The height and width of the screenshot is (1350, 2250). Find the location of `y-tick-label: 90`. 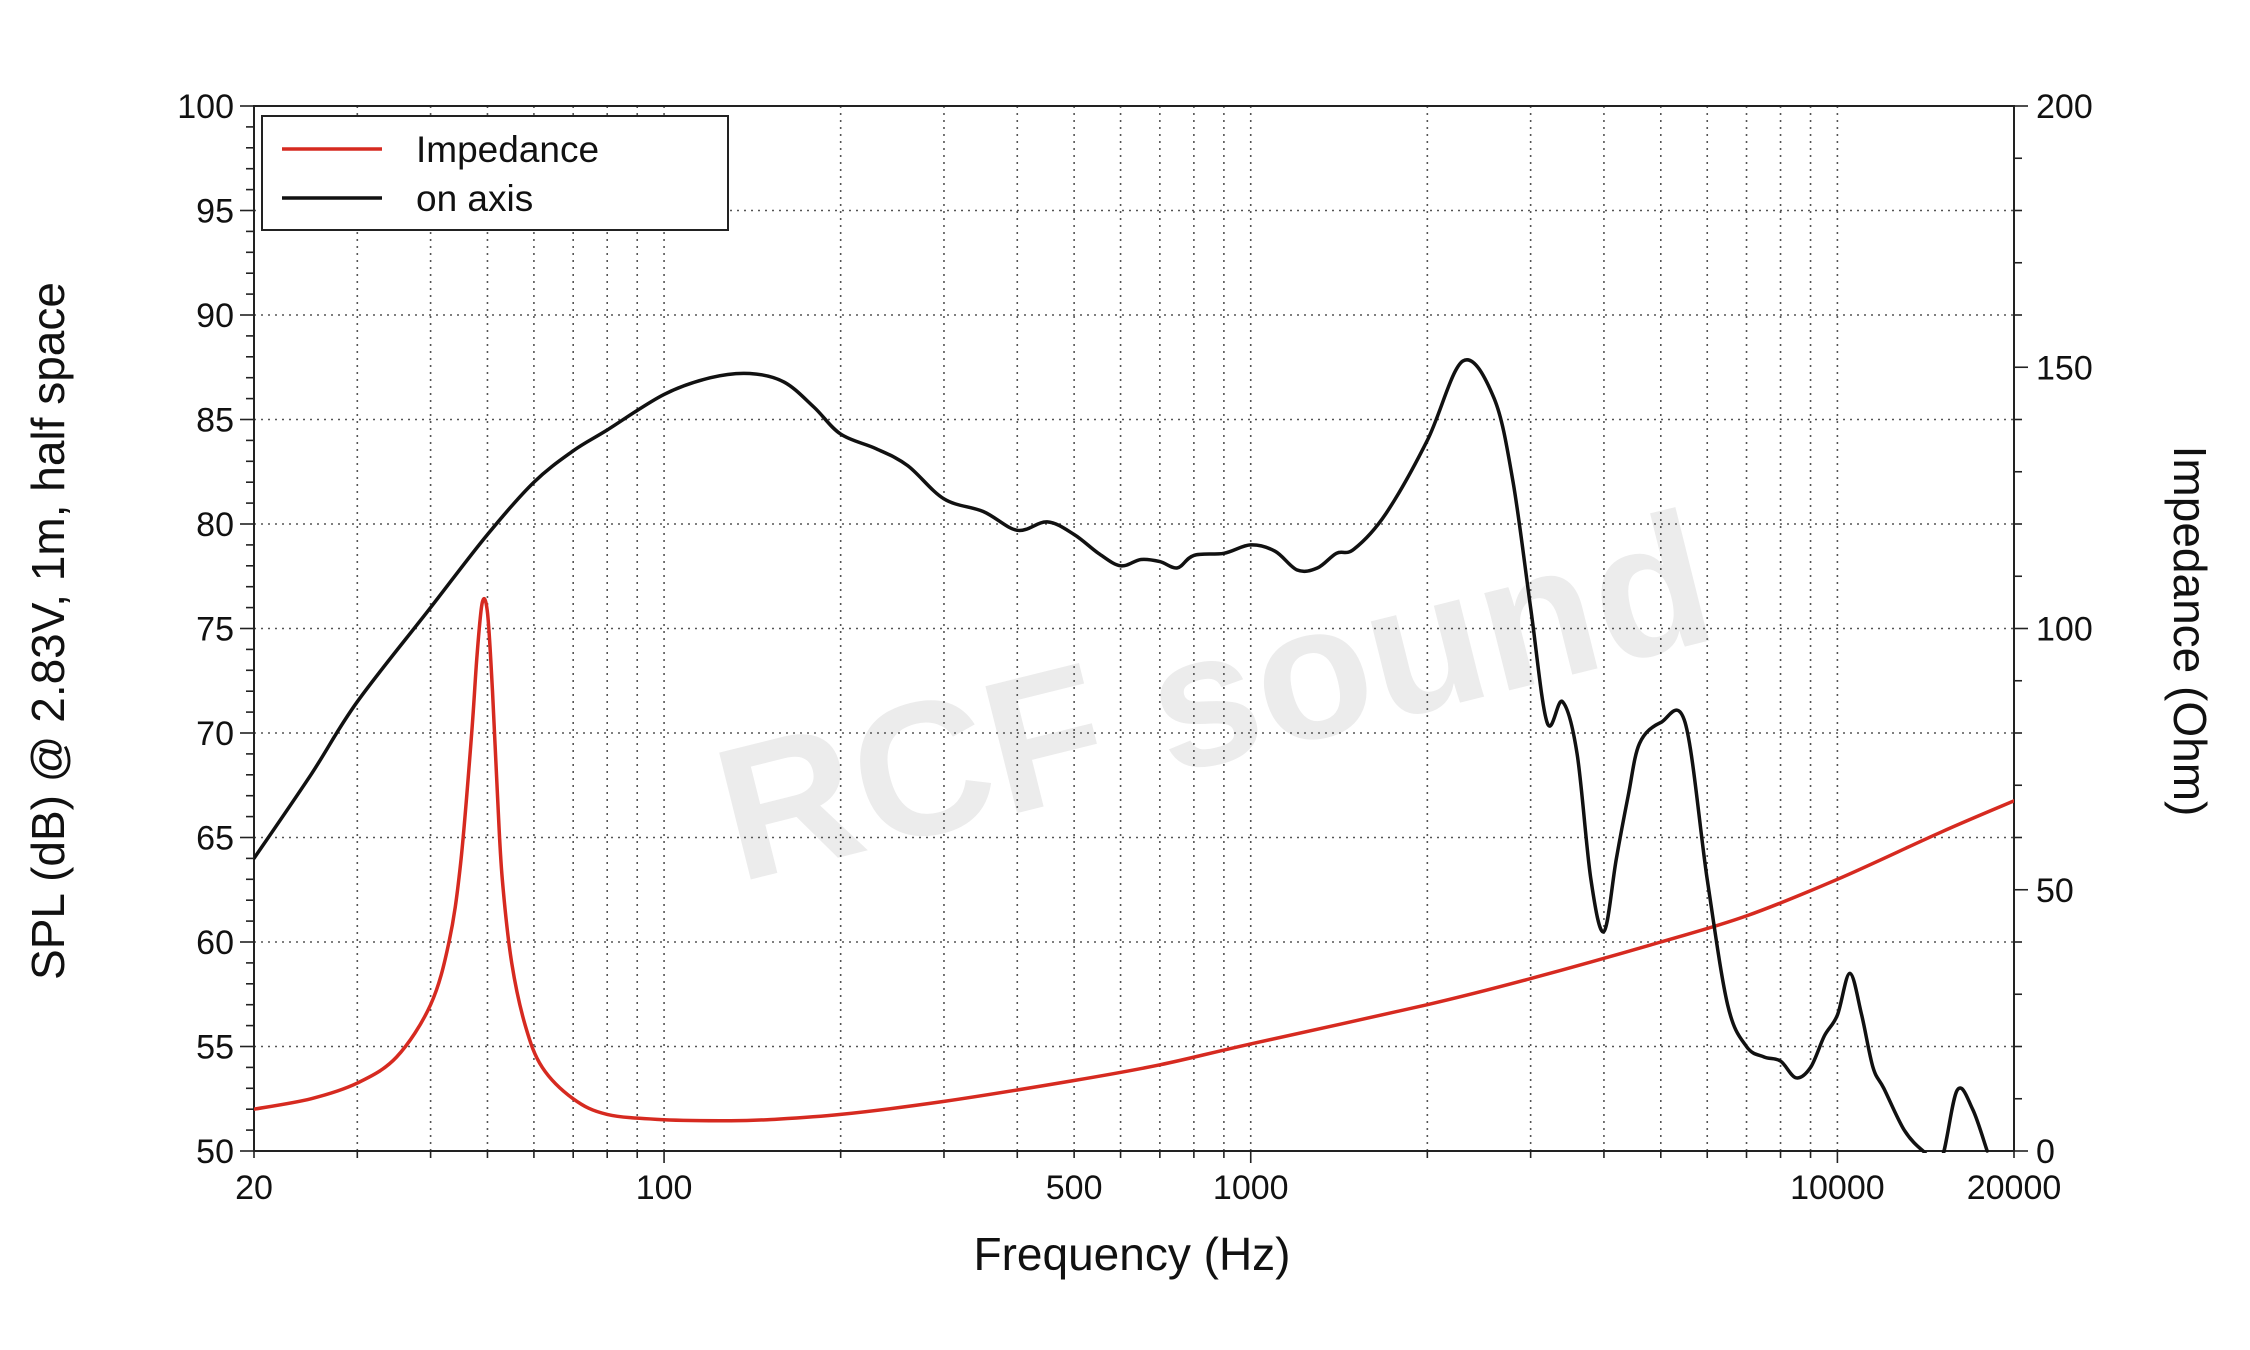

y-tick-label: 90 is located at coordinates (215, 316).